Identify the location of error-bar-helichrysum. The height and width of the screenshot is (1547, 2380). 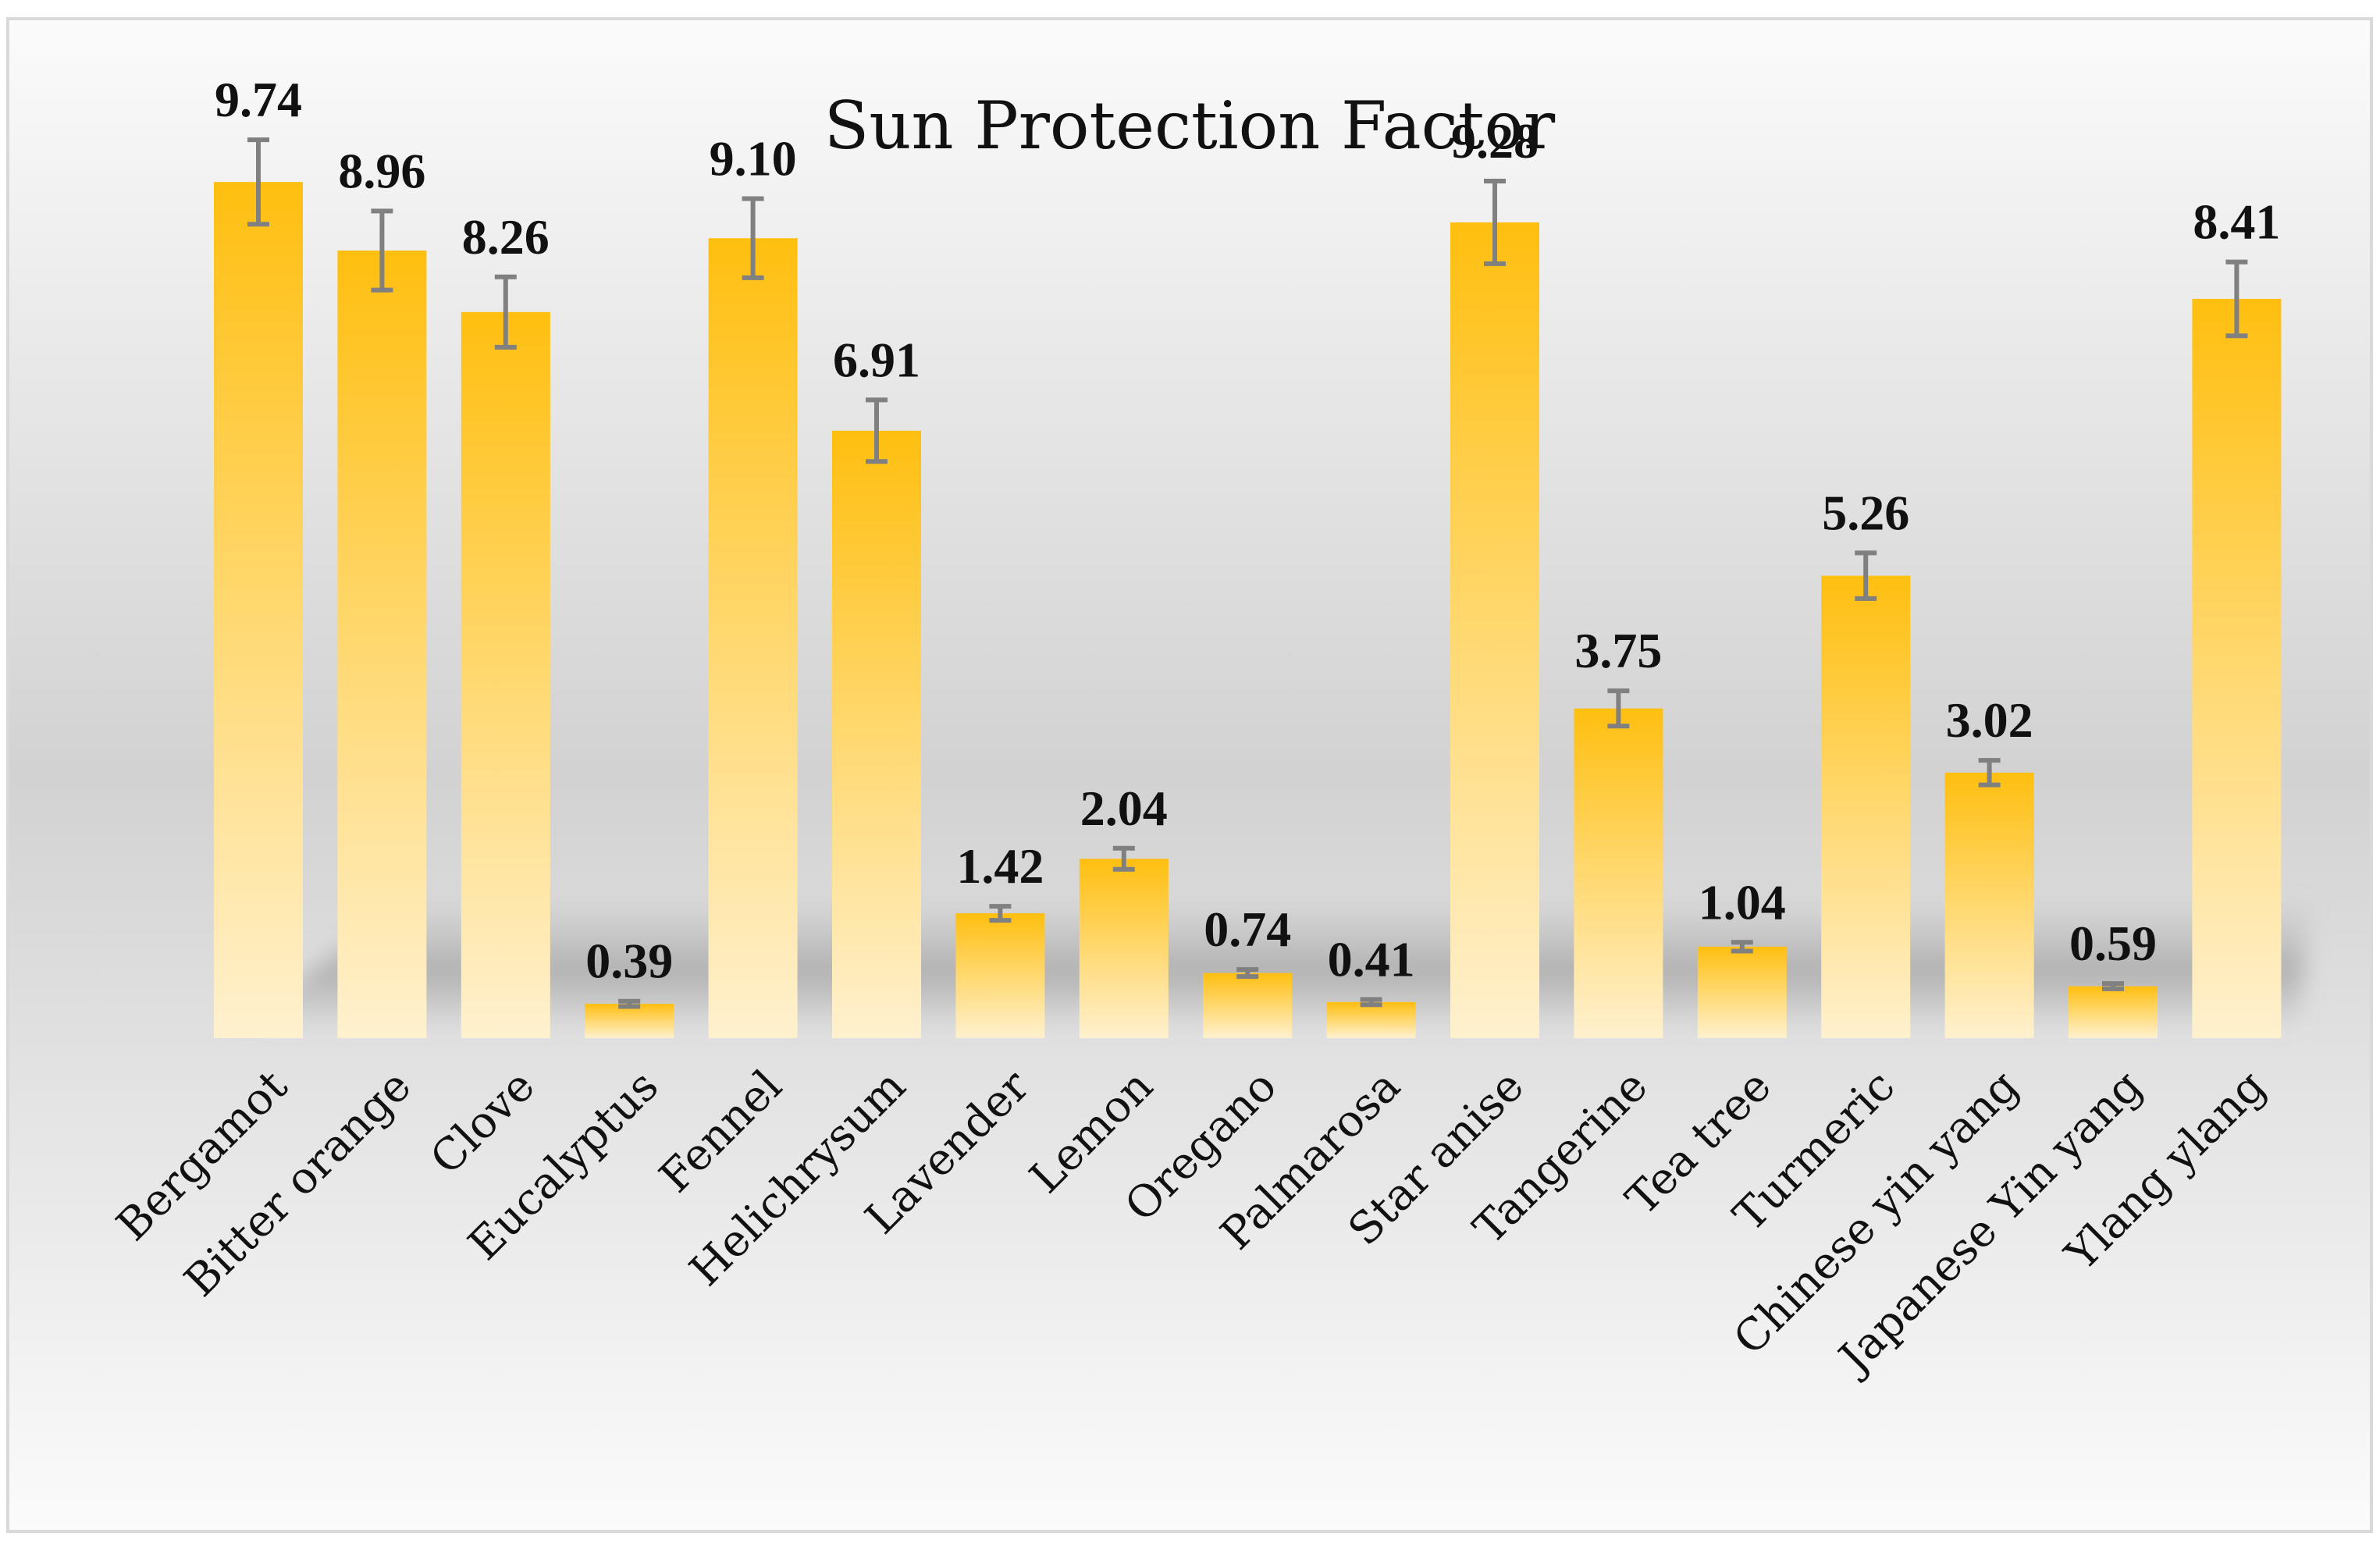
(877, 430).